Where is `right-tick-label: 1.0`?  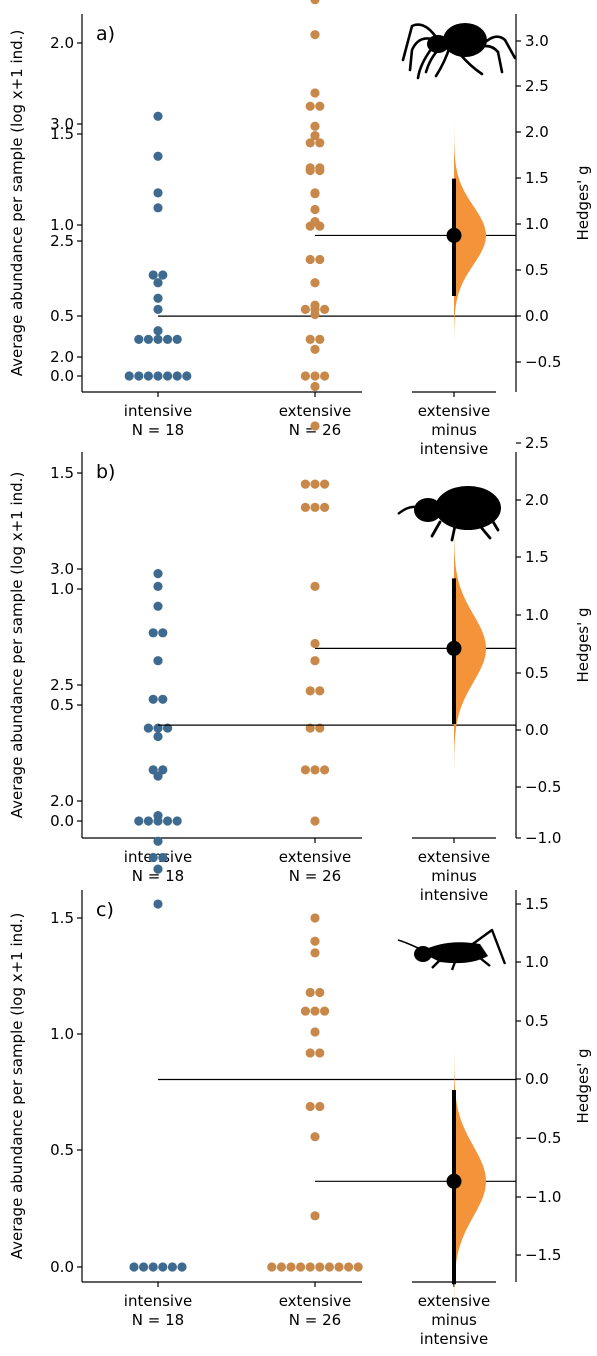
right-tick-label: 1.0 is located at coordinates (537, 224).